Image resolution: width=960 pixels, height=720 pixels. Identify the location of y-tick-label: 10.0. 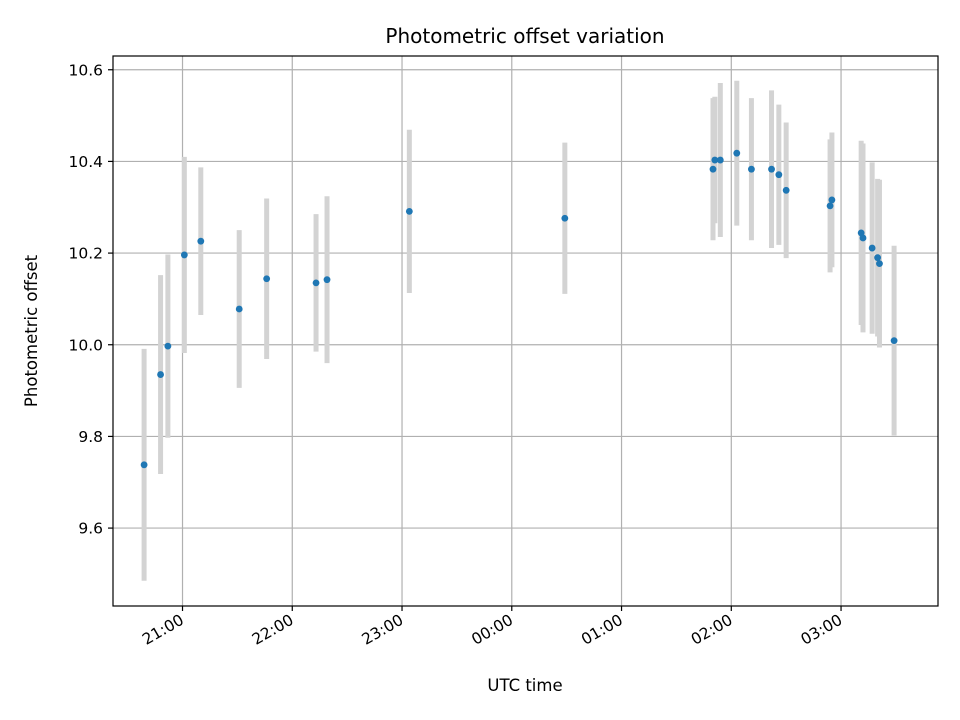
(85, 345).